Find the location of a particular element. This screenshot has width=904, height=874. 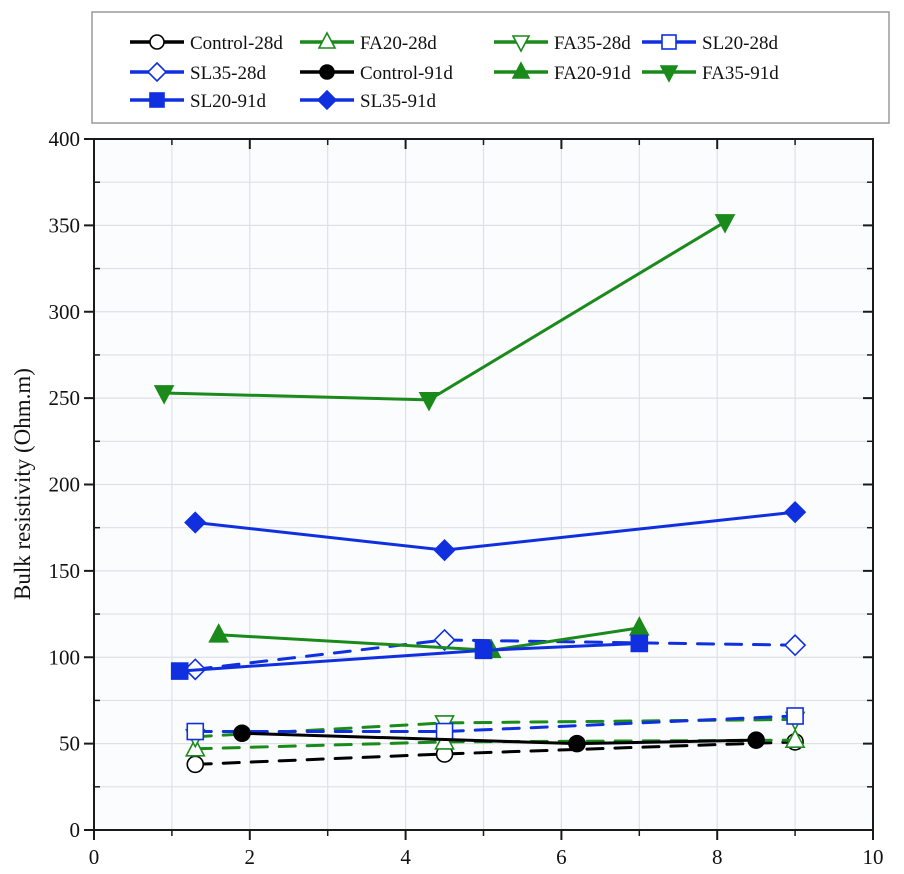

y-tick-label: 400 is located at coordinates (65, 139).